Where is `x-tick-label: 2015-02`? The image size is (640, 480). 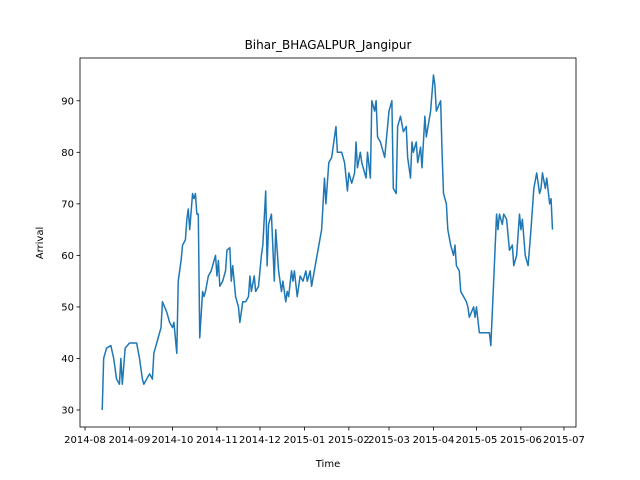 x-tick-label: 2015-02 is located at coordinates (349, 440).